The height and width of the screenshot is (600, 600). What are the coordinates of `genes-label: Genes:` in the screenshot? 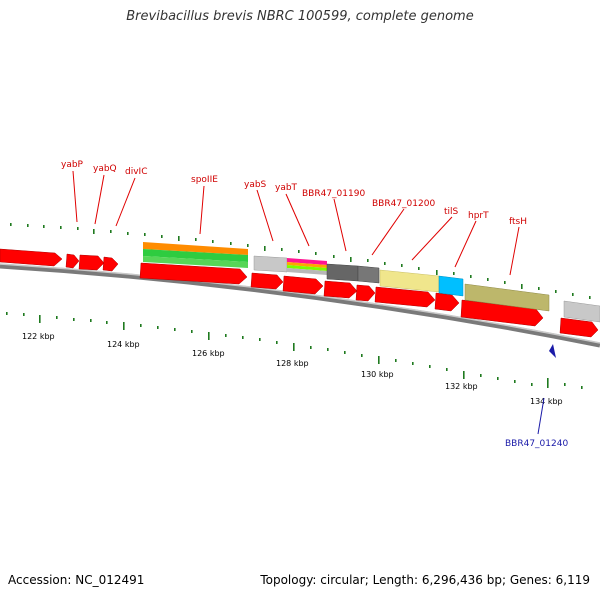 It's located at (530, 580).